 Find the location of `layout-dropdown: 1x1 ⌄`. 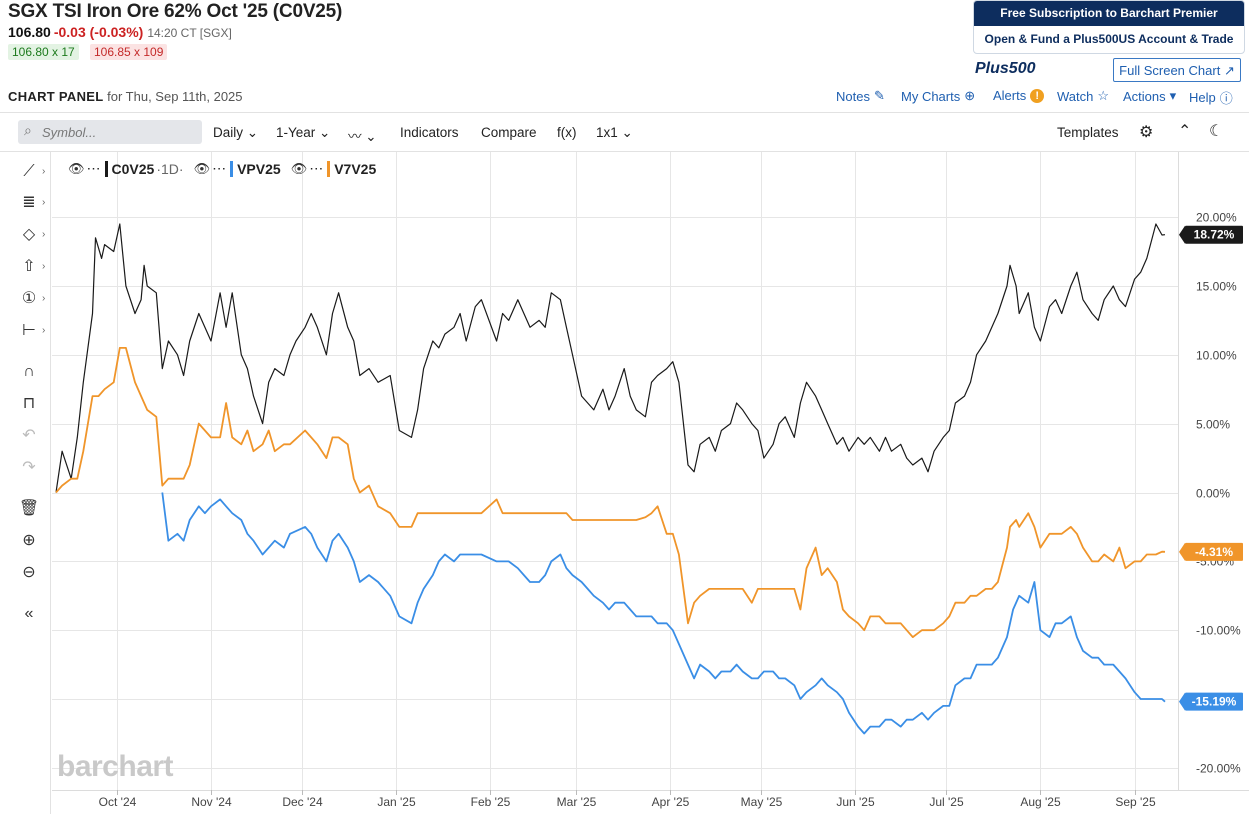

layout-dropdown: 1x1 ⌄ is located at coordinates (614, 133).